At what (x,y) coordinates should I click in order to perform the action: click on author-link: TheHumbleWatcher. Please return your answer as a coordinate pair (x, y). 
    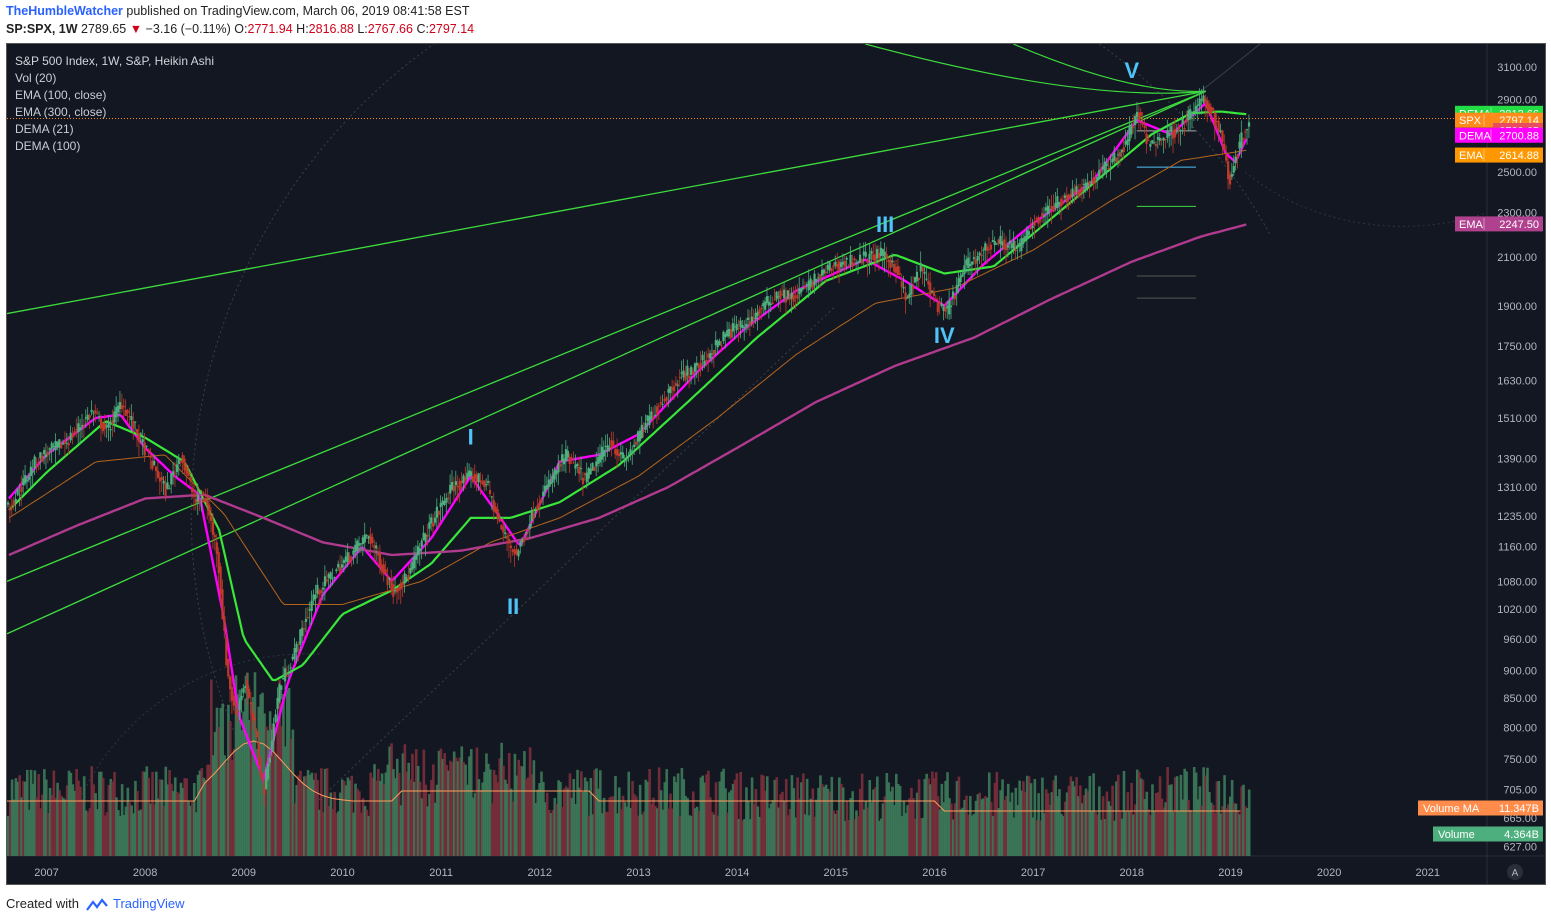
    Looking at the image, I should click on (64, 11).